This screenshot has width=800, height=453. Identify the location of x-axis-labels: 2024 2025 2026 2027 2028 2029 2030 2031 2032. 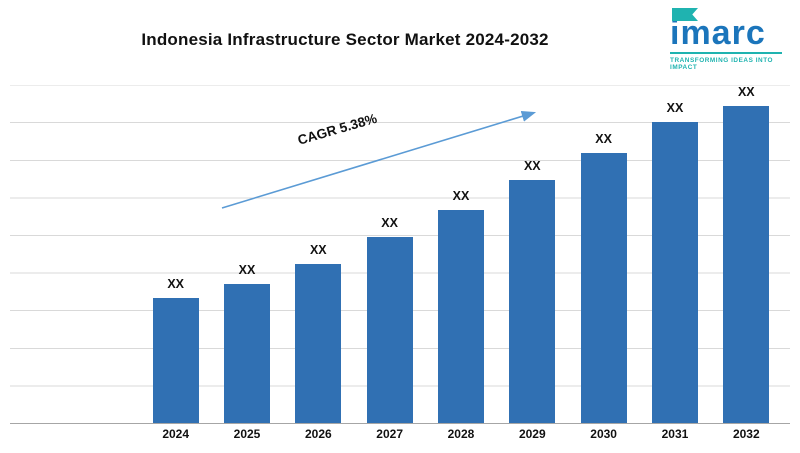
(461, 434).